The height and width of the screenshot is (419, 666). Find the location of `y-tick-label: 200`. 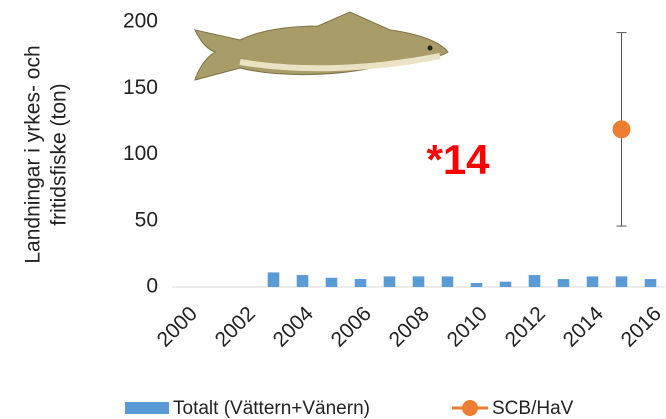

y-tick-label: 200 is located at coordinates (140, 21).